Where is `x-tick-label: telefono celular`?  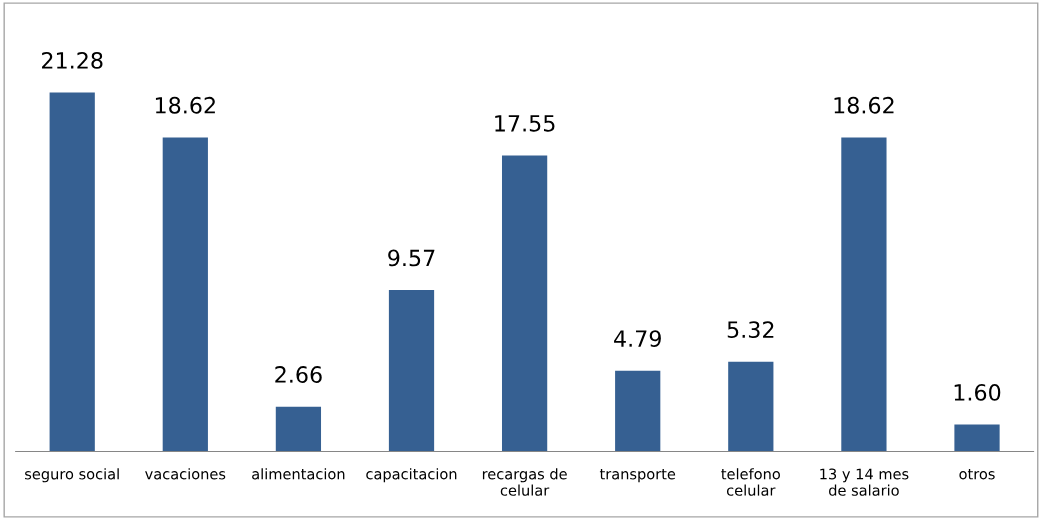
x-tick-label: telefono celular is located at coordinates (750, 482).